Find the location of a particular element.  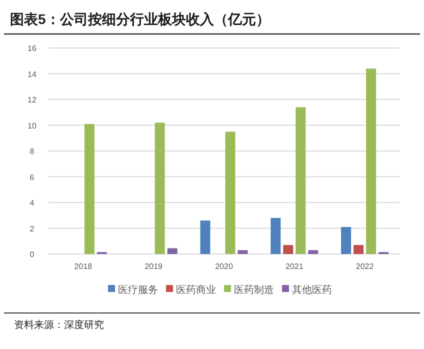

x-tick-label: 2020 is located at coordinates (224, 266).